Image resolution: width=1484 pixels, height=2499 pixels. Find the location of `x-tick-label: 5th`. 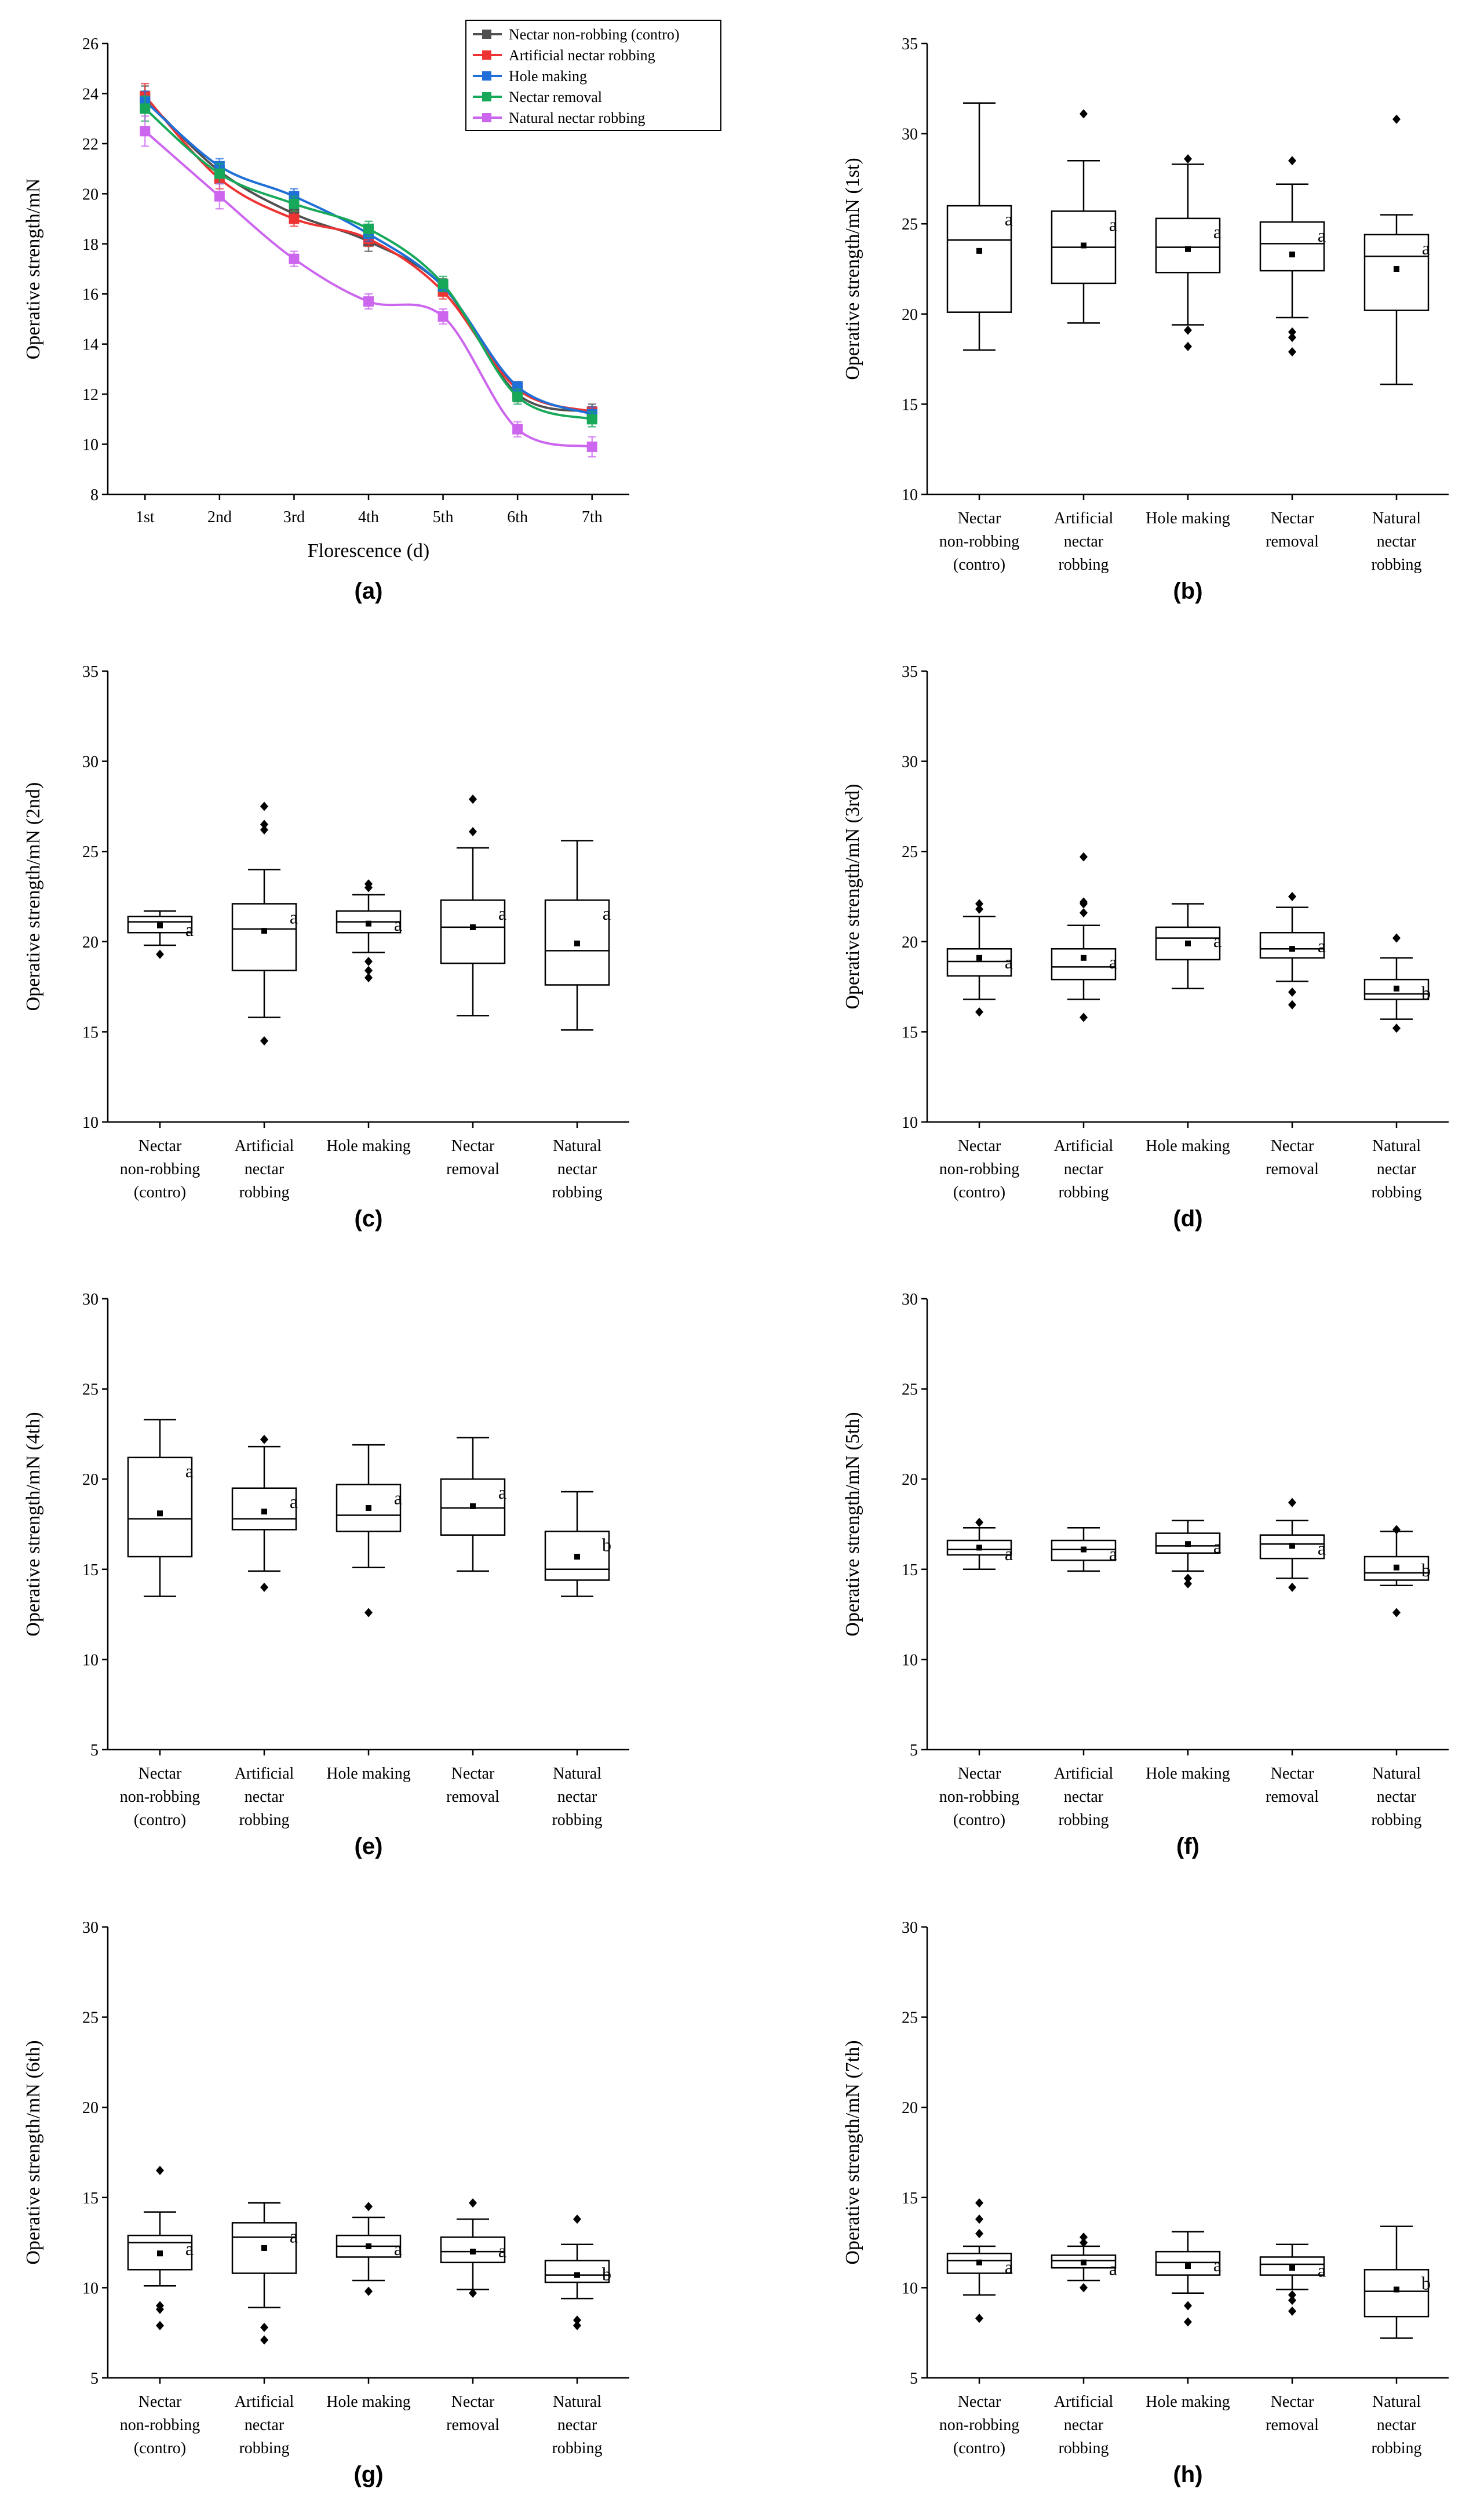

x-tick-label: 5th is located at coordinates (443, 517).